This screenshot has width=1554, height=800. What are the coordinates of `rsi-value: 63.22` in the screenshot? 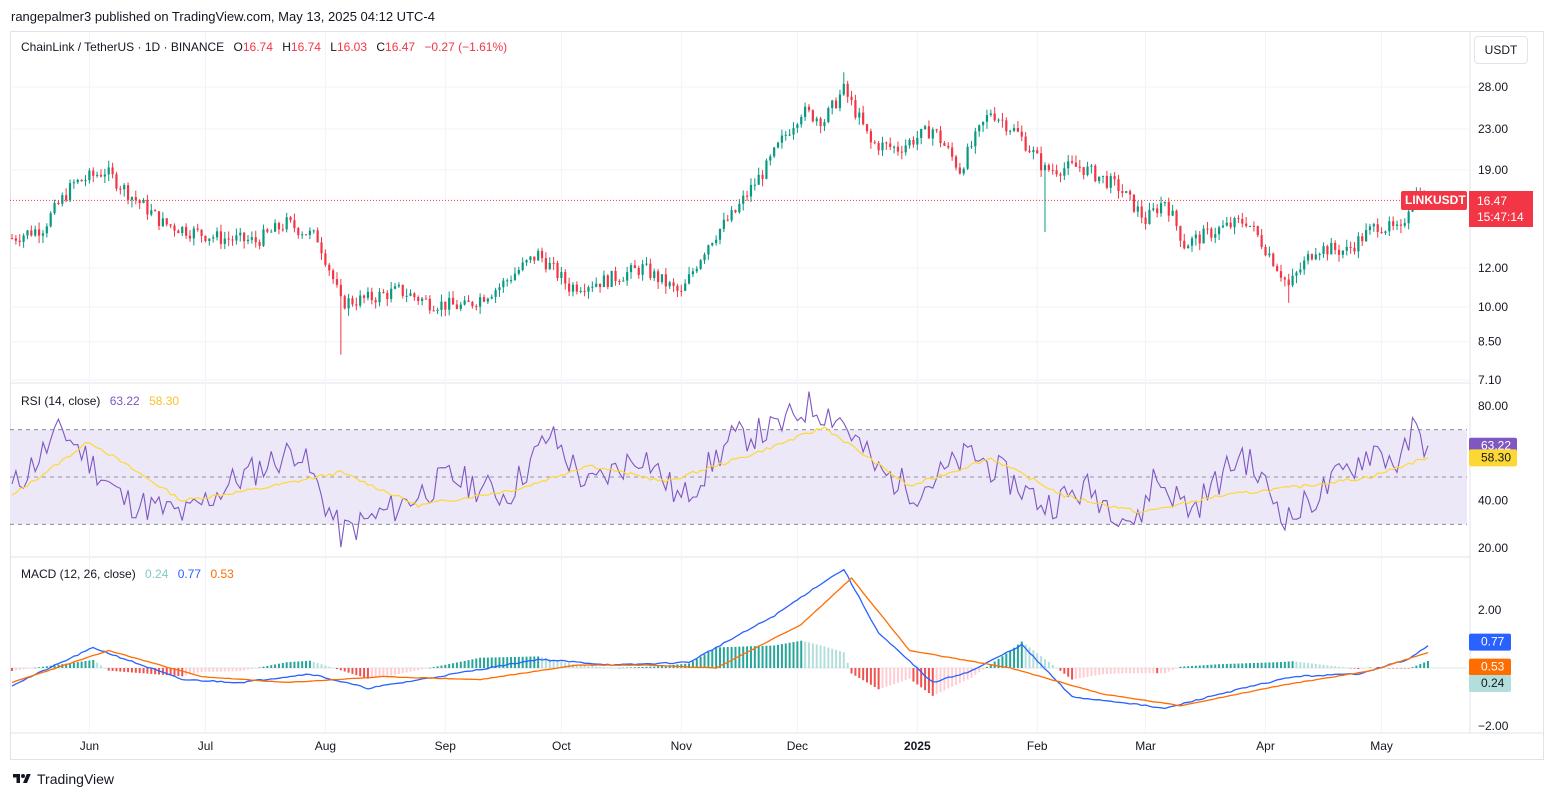 It's located at (124, 401).